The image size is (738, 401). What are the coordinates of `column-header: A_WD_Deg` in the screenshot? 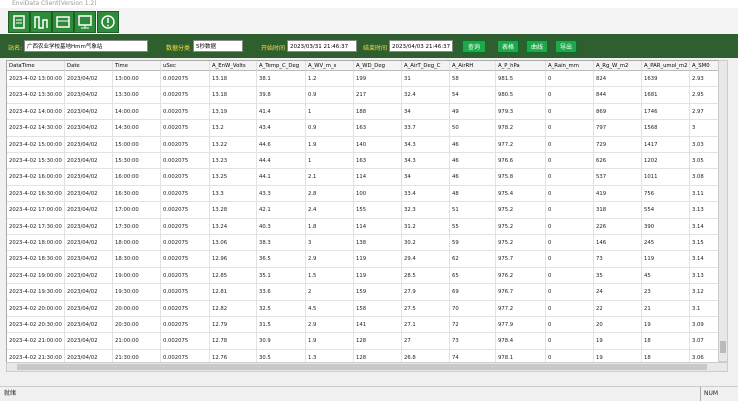 It's located at (378, 66).